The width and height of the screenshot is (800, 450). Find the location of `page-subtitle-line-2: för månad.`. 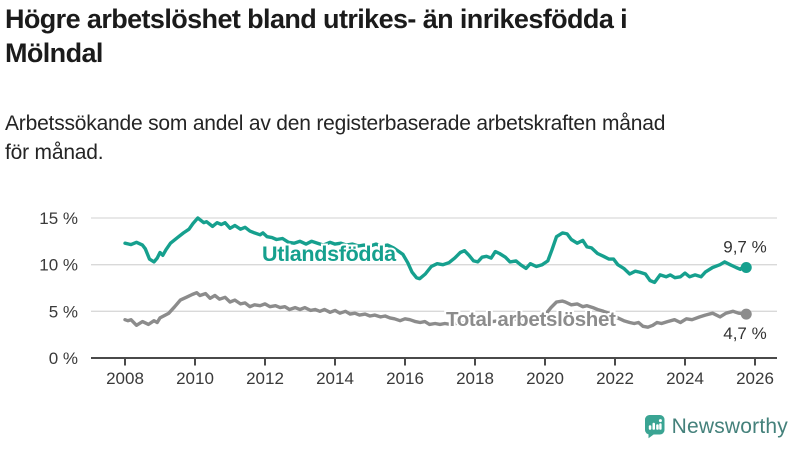

page-subtitle-line-2: för månad. is located at coordinates (54, 152).